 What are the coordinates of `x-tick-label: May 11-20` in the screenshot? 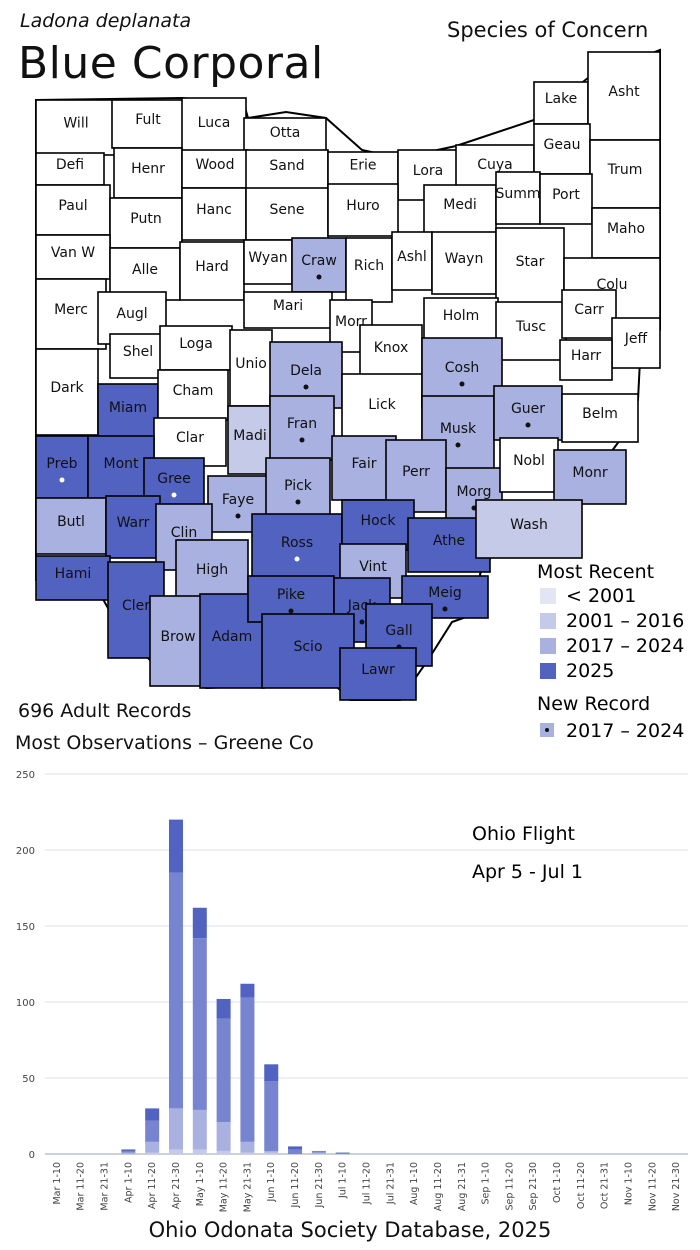 It's located at (224, 1187).